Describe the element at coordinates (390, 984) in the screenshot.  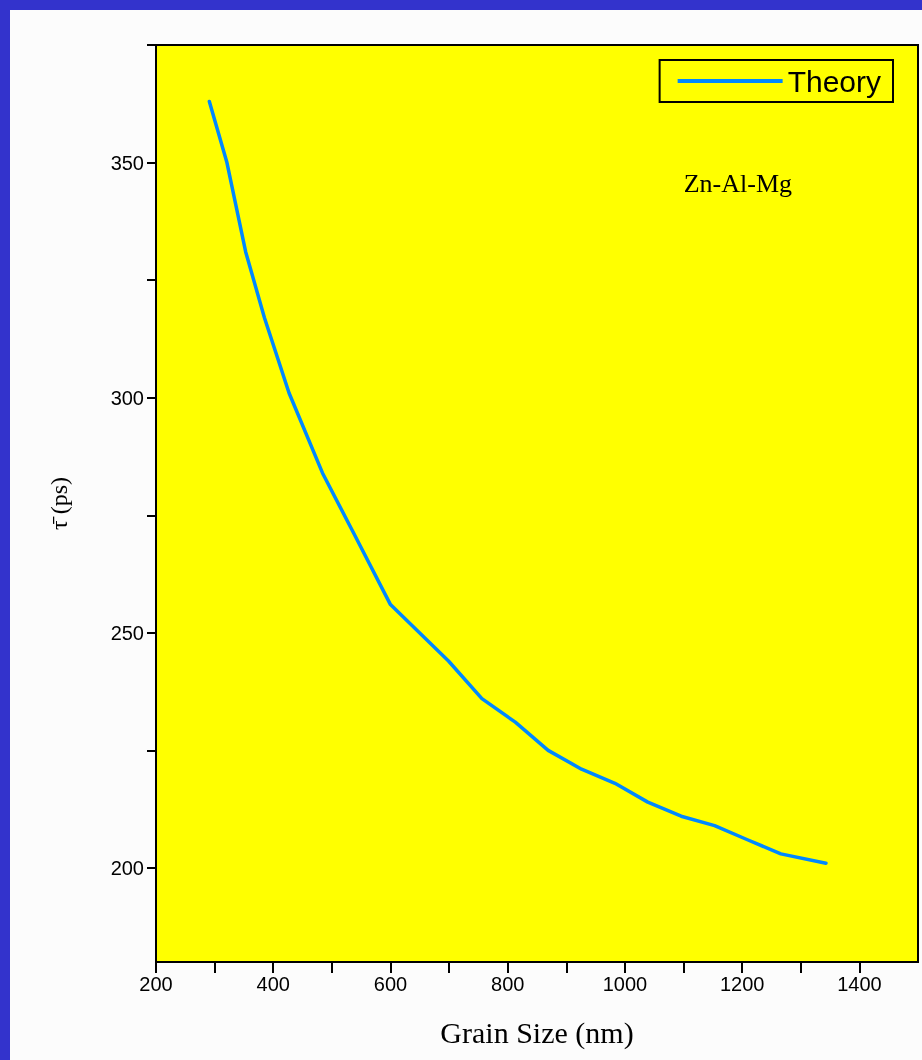
I see `x-tick-label: 600` at that location.